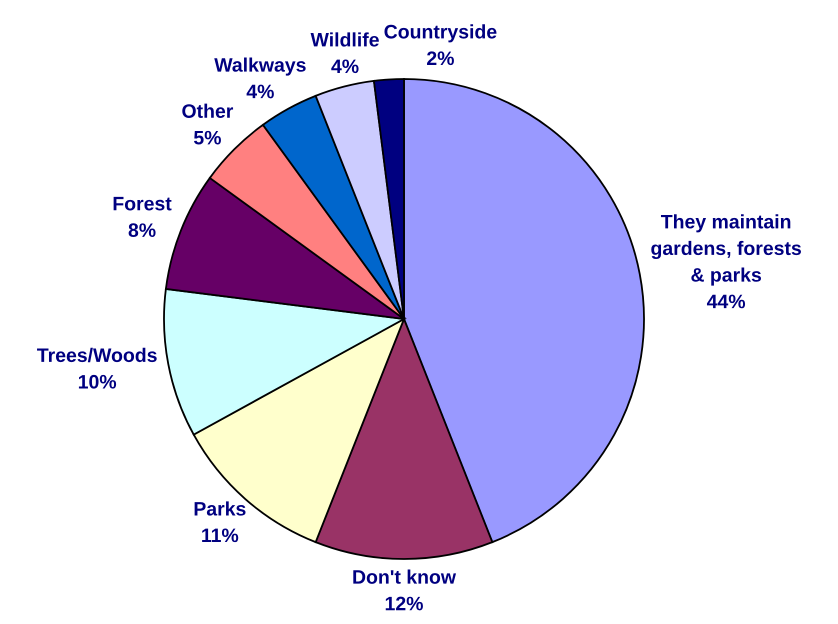 The image size is (838, 624). What do you see at coordinates (344, 39) in the screenshot?
I see `slice-label: Wildlife` at bounding box center [344, 39].